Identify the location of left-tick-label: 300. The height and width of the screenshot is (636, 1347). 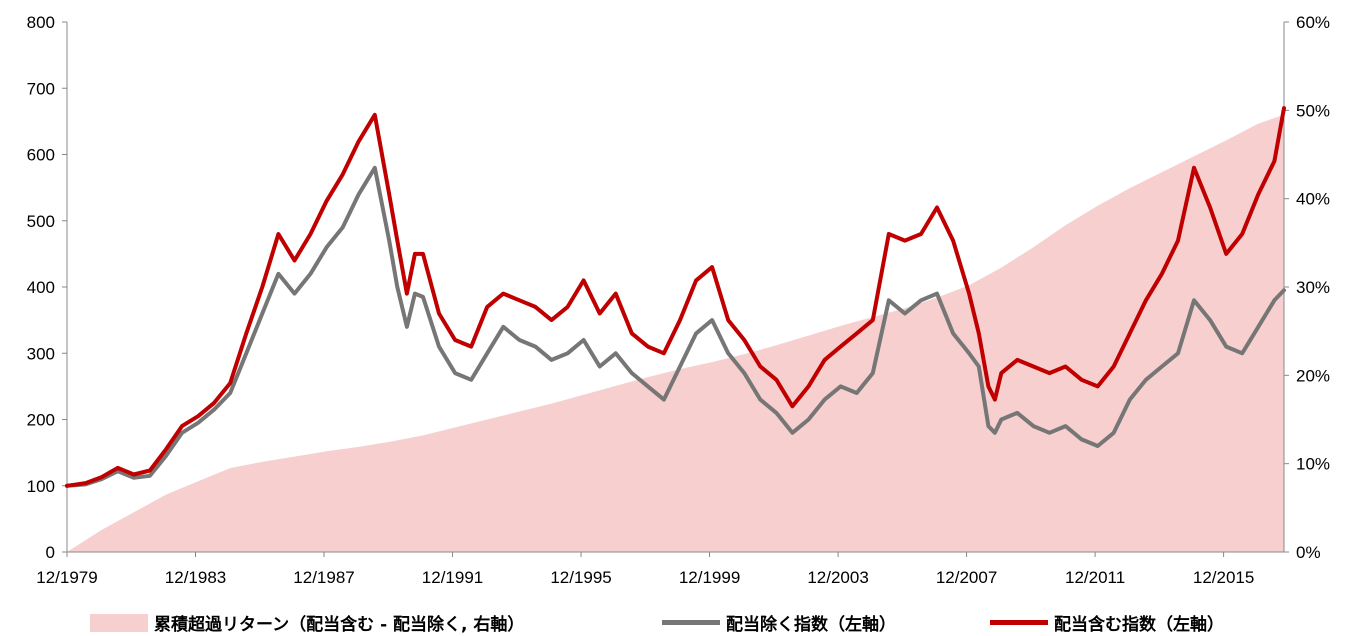
(41, 353).